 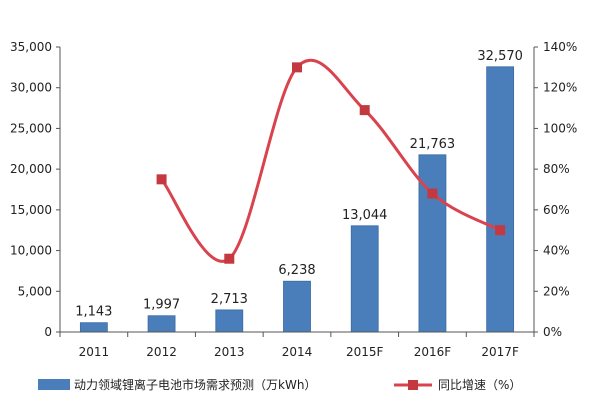 What do you see at coordinates (296, 270) in the screenshot?
I see `bar-data-label: 6,238` at bounding box center [296, 270].